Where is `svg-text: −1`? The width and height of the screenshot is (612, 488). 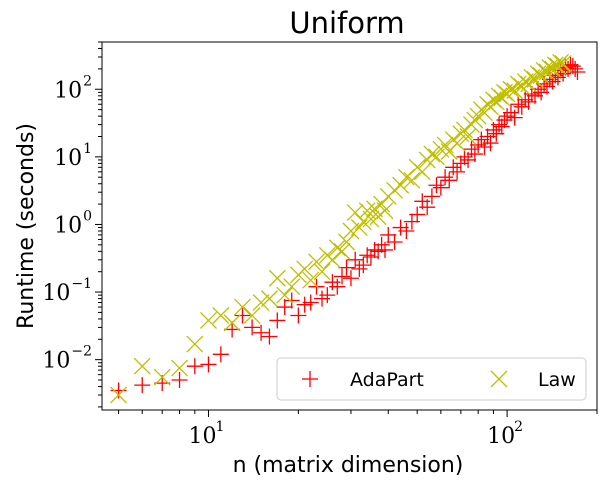 svg-text: −1 is located at coordinates (81, 284).